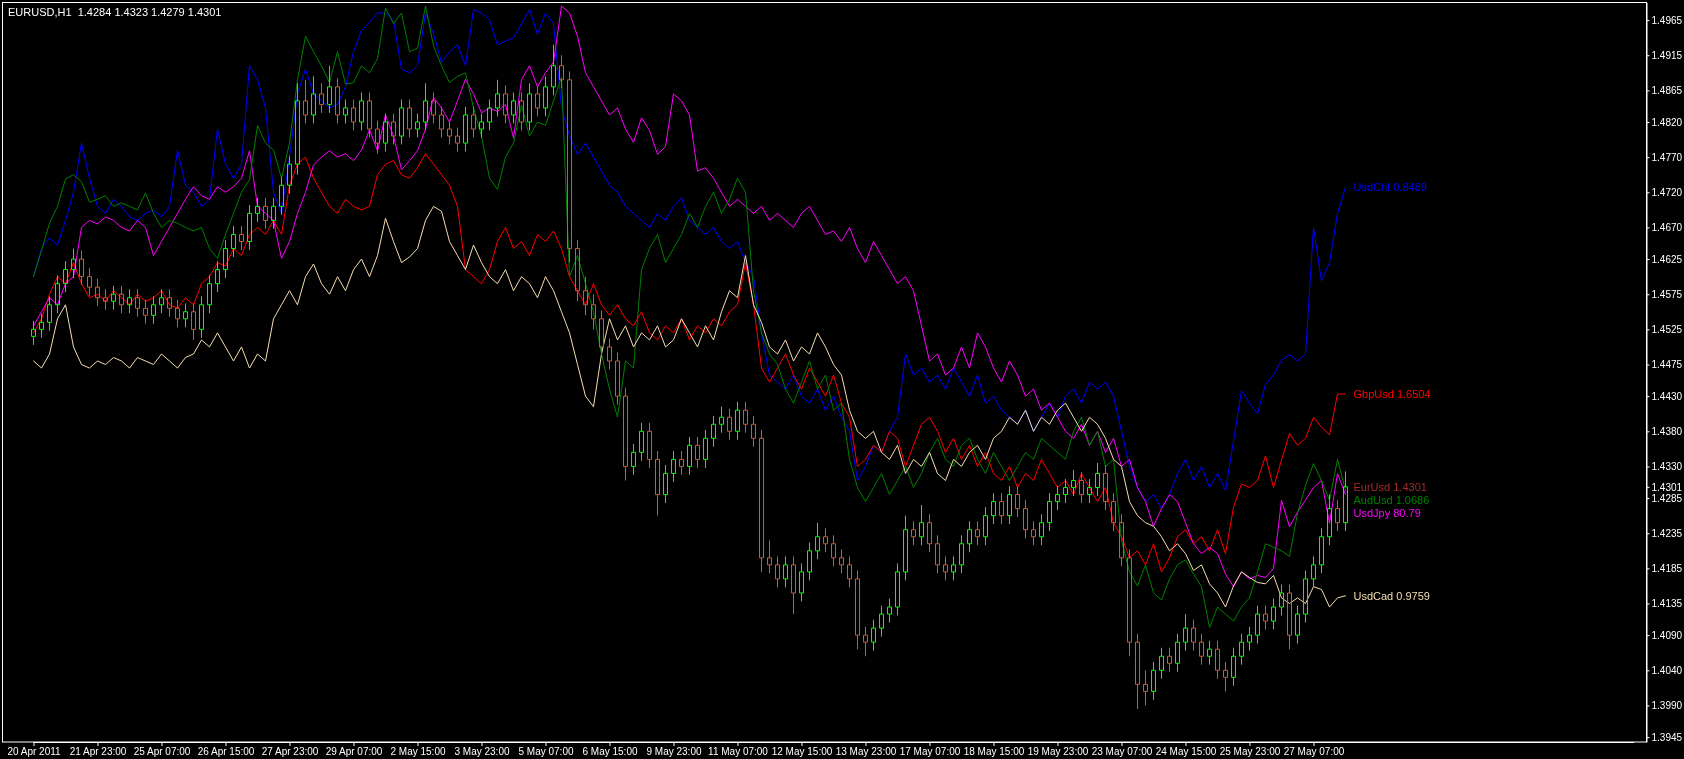 This screenshot has width=1684, height=759. I want to click on y-tick-label: 1.4575, so click(1667, 294).